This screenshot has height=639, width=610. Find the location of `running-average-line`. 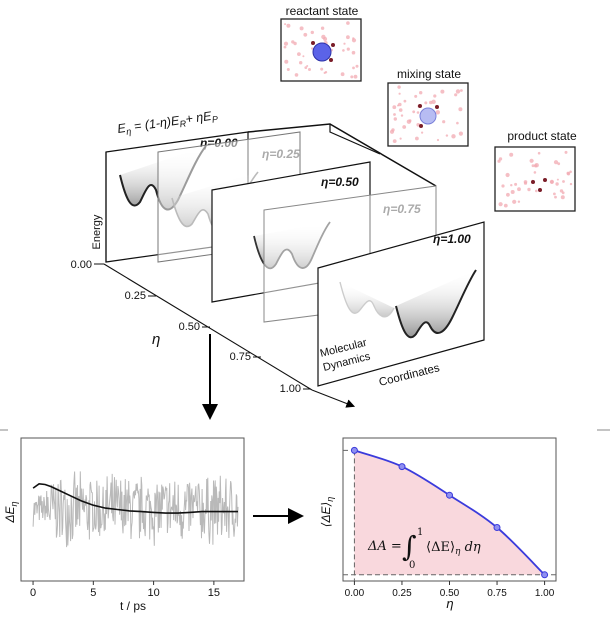

running-average-line is located at coordinates (135, 498).